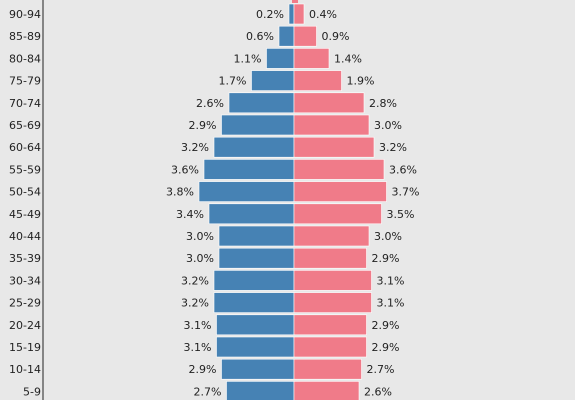  What do you see at coordinates (388, 125) in the screenshot?
I see `right-value-label-65-69: 3.0%` at bounding box center [388, 125].